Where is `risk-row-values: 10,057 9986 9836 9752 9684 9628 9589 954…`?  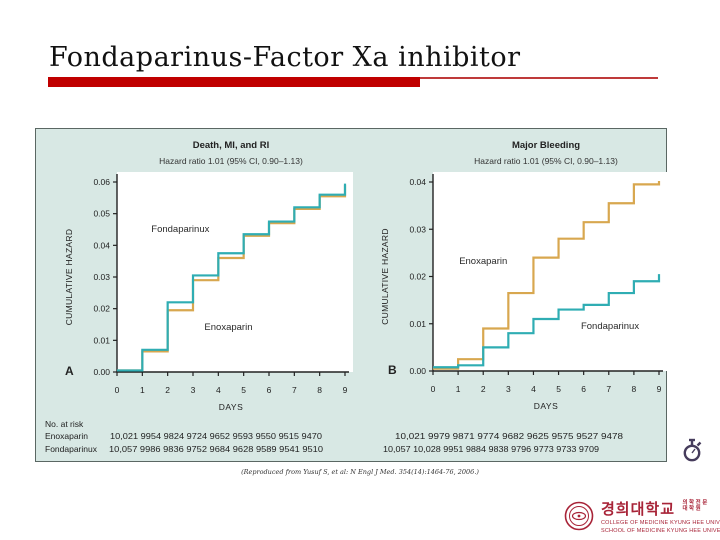
risk-row-values: 10,057 9986 9836 9752 9684 9628 9589 954… is located at coordinates (216, 449).